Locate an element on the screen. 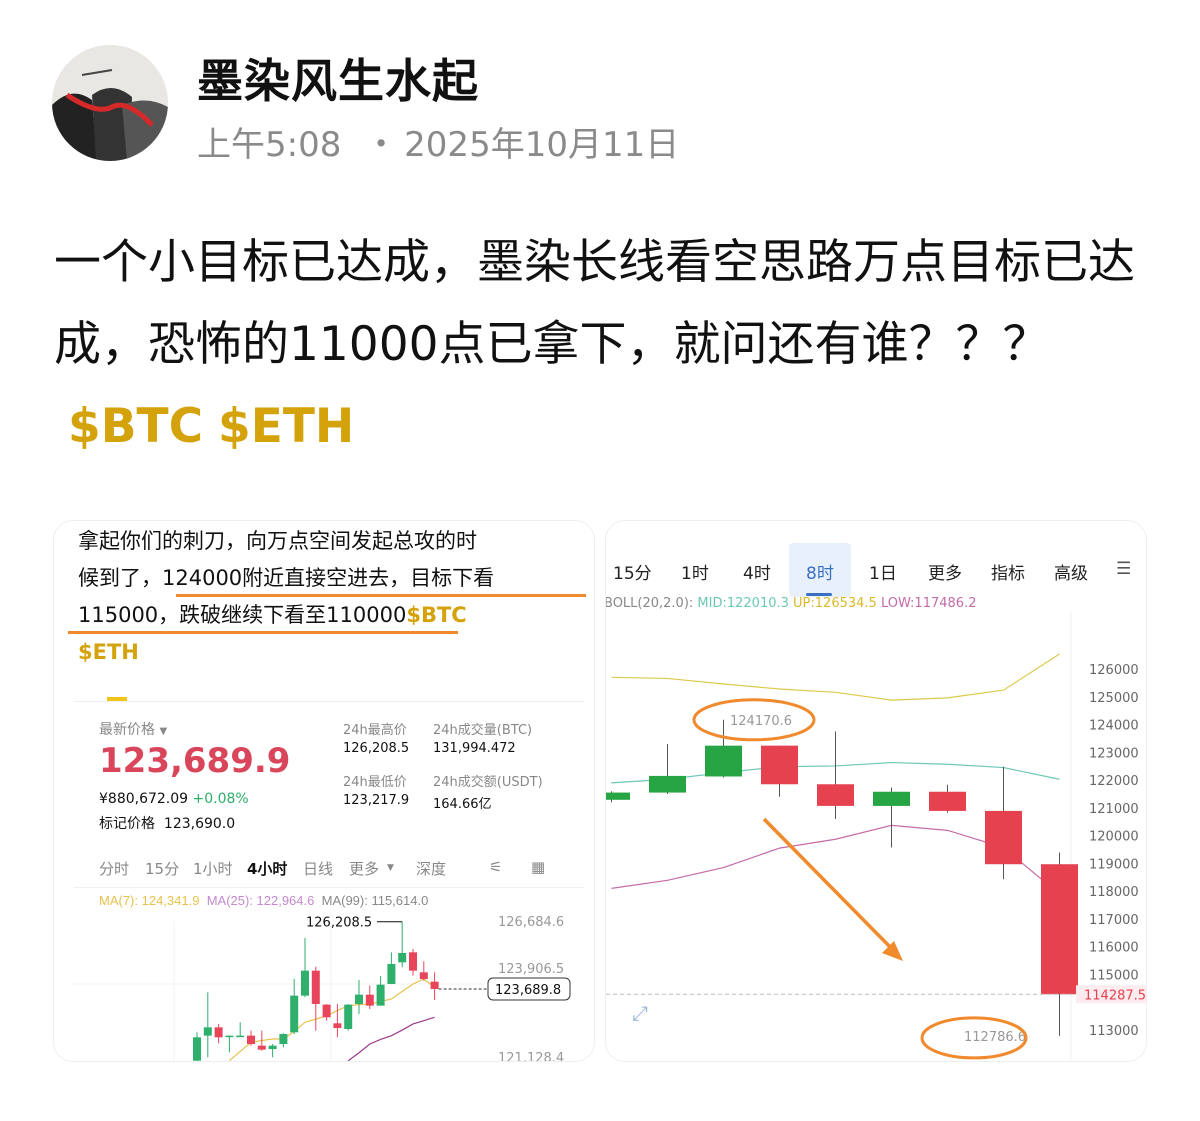  avatar is located at coordinates (110, 103).